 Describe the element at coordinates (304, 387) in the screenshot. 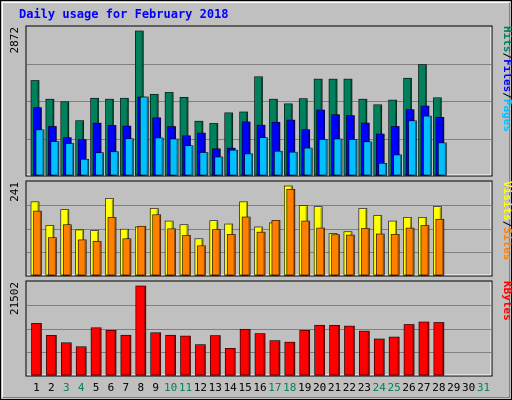

I see `x-tick-label: 19` at that location.